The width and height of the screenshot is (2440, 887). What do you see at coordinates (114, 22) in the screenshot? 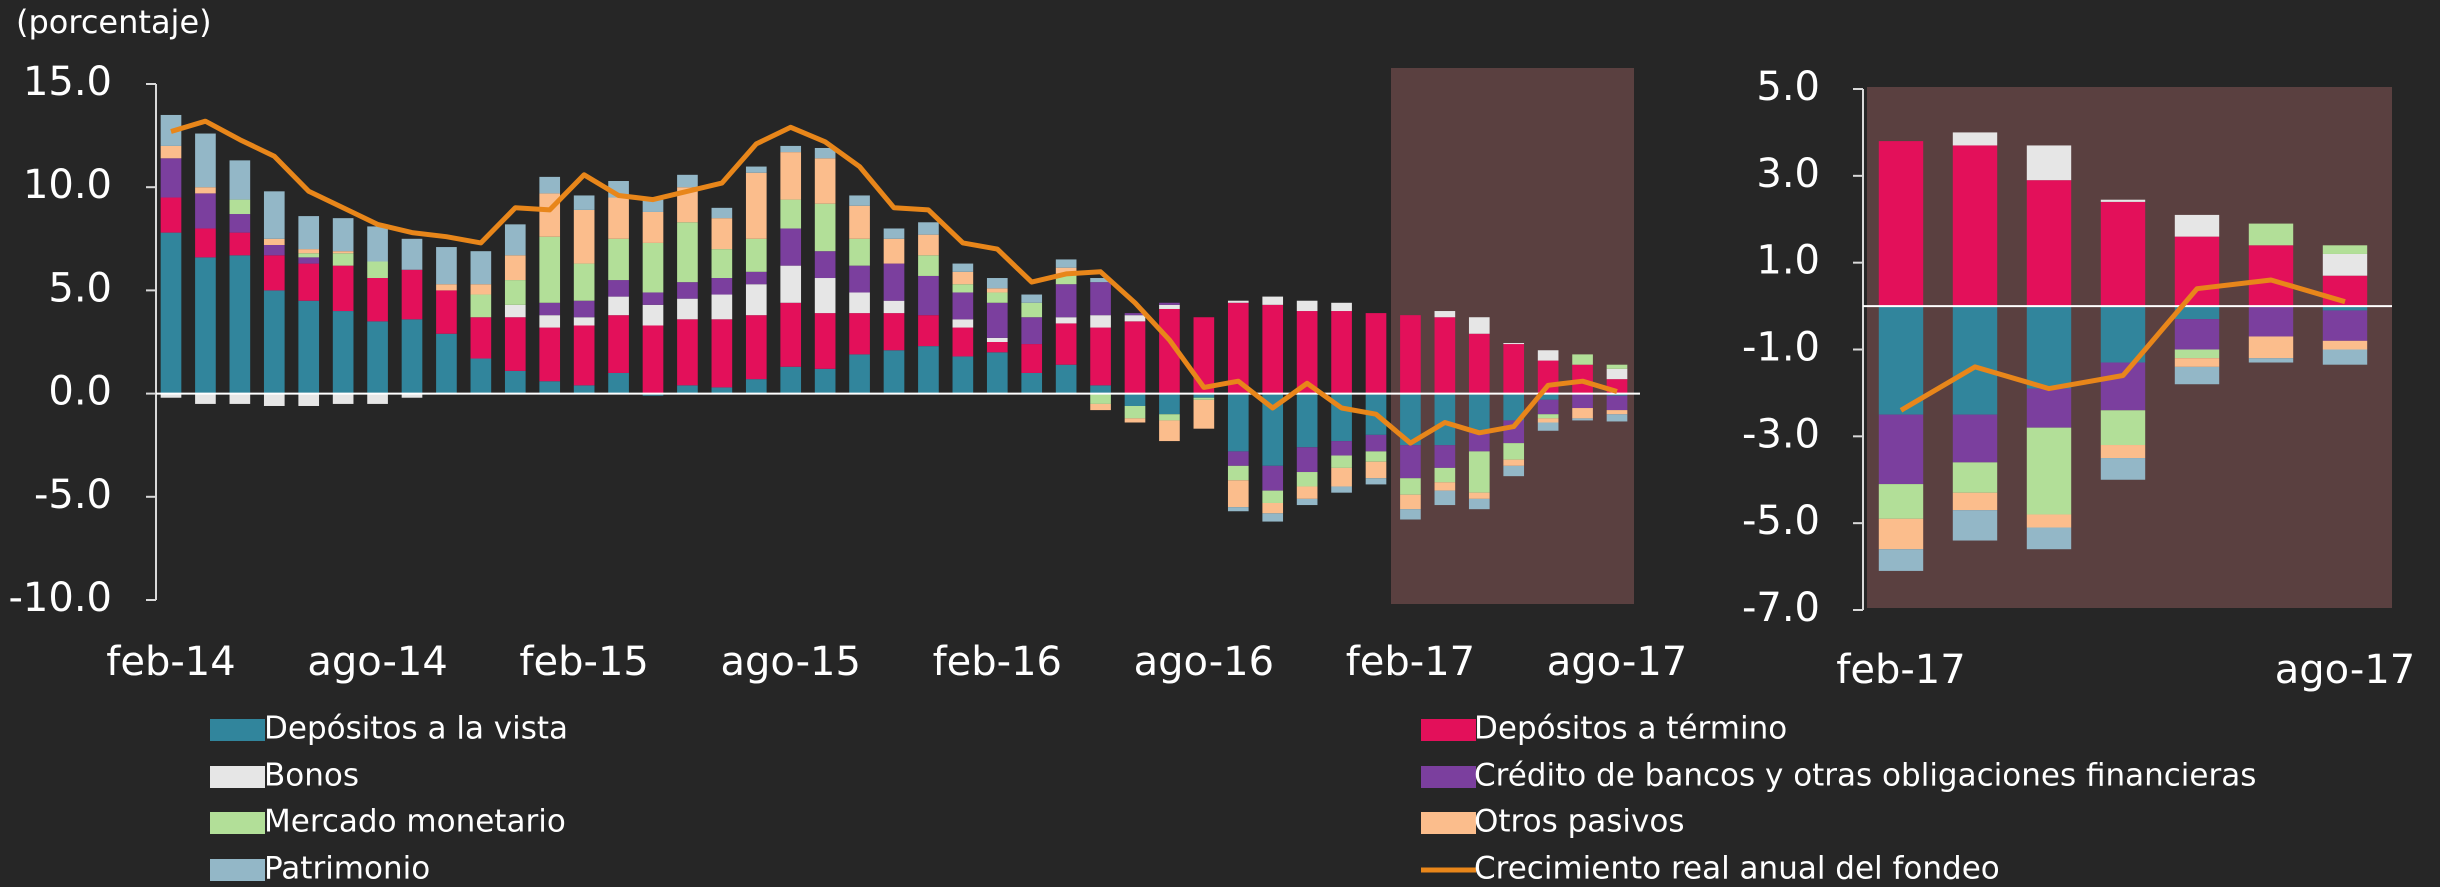
I see `y-axis-label: (porcentaje)` at bounding box center [114, 22].